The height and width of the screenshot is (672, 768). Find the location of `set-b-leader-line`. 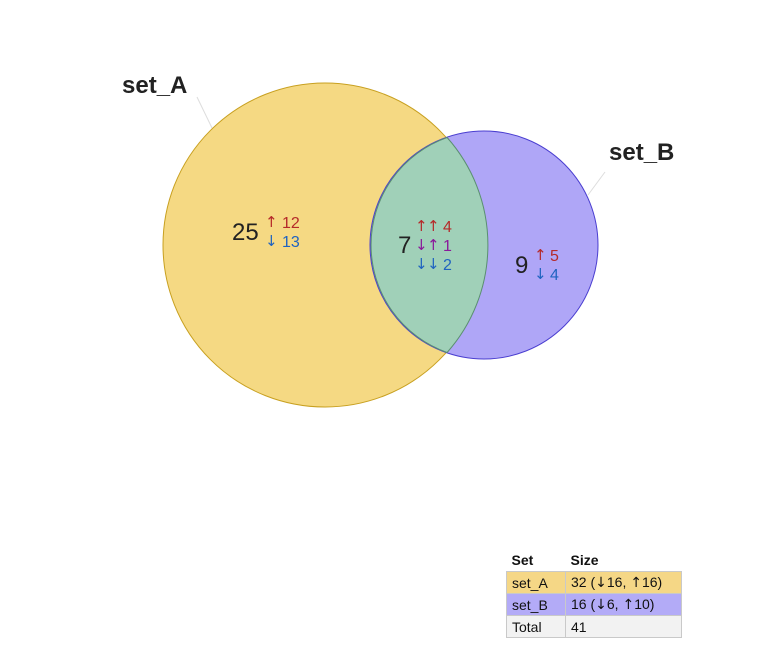

set-b-leader-line is located at coordinates (596, 183).